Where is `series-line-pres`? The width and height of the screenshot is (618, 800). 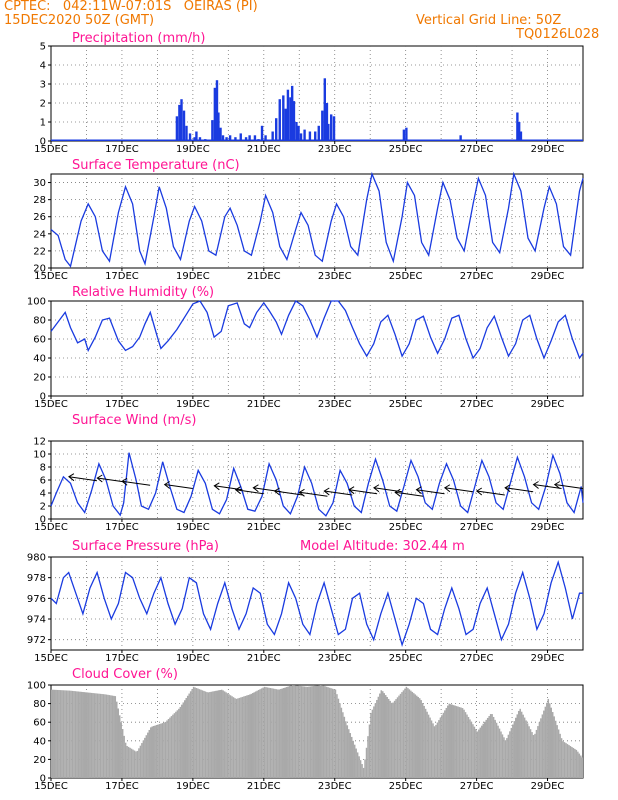
series-line-pres is located at coordinates (316, 603).